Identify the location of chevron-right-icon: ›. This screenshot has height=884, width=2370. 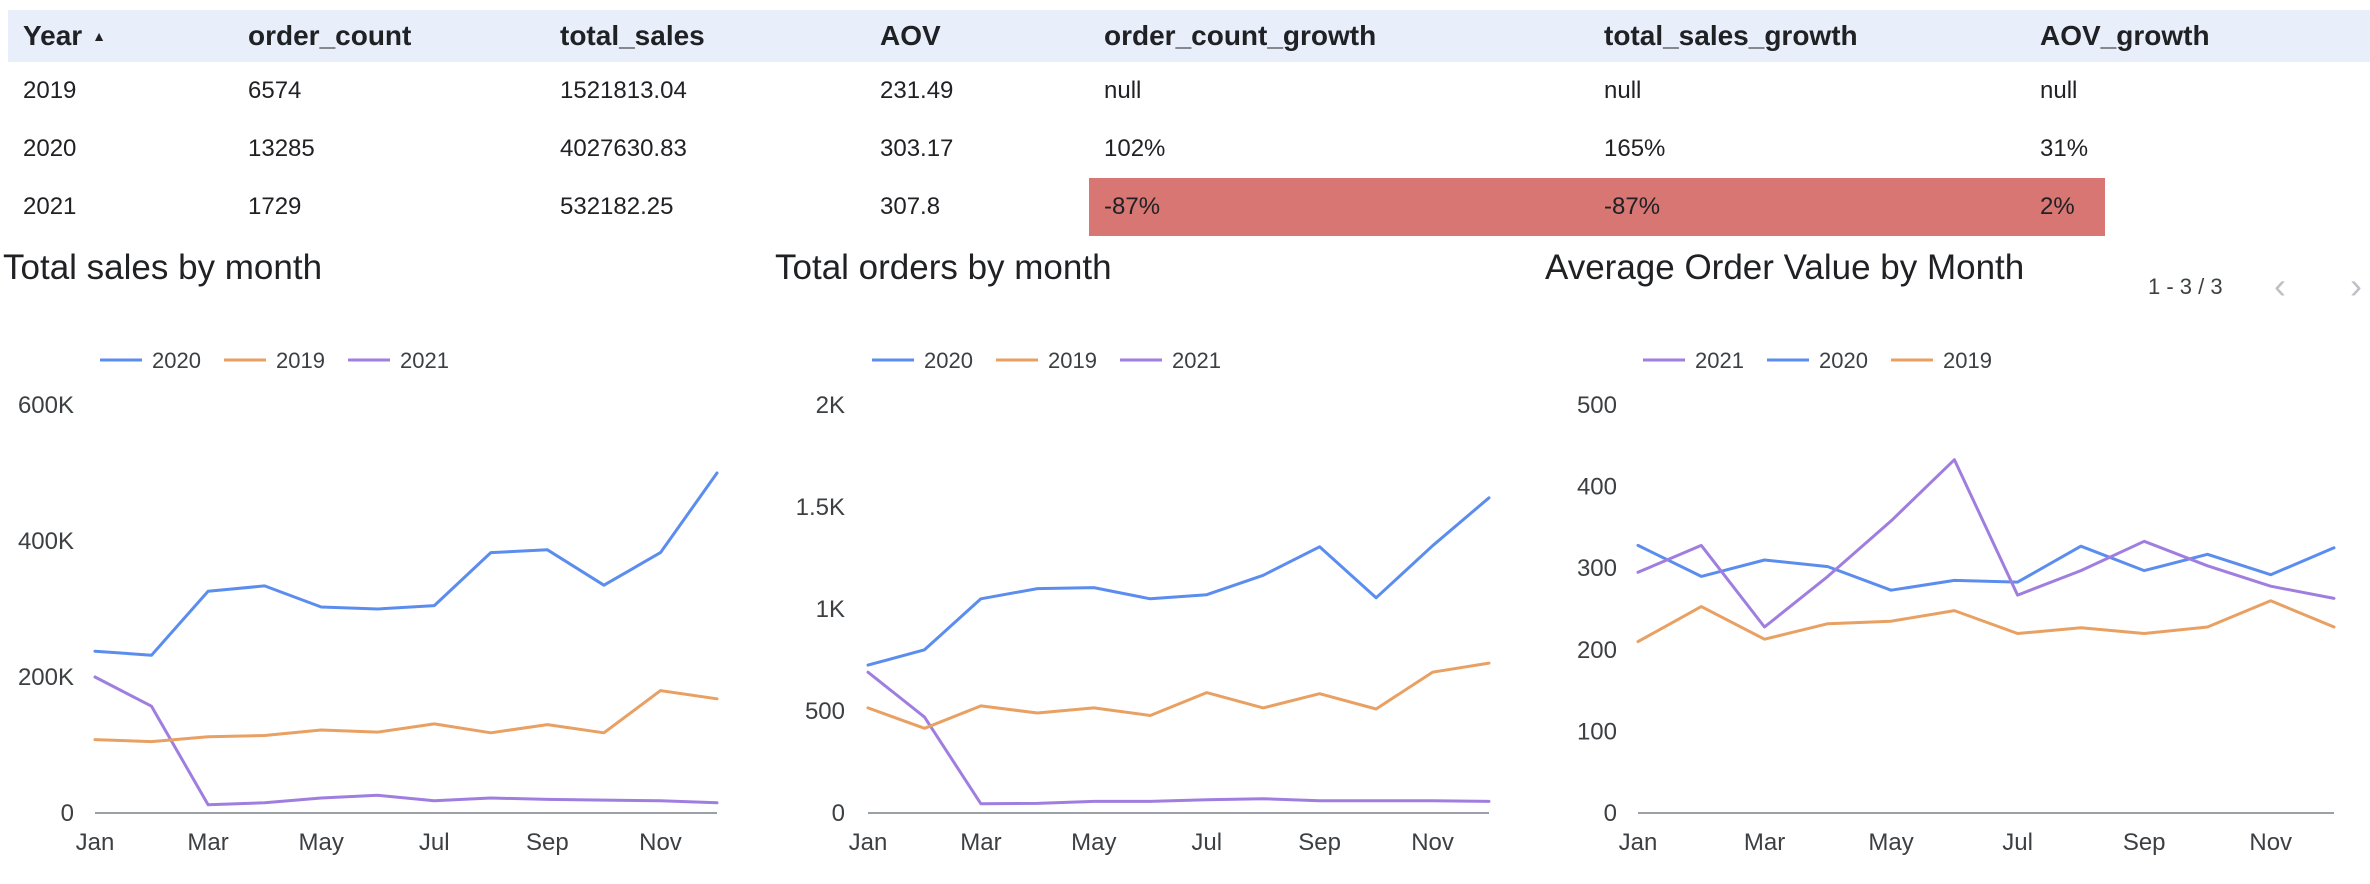
(2356, 285).